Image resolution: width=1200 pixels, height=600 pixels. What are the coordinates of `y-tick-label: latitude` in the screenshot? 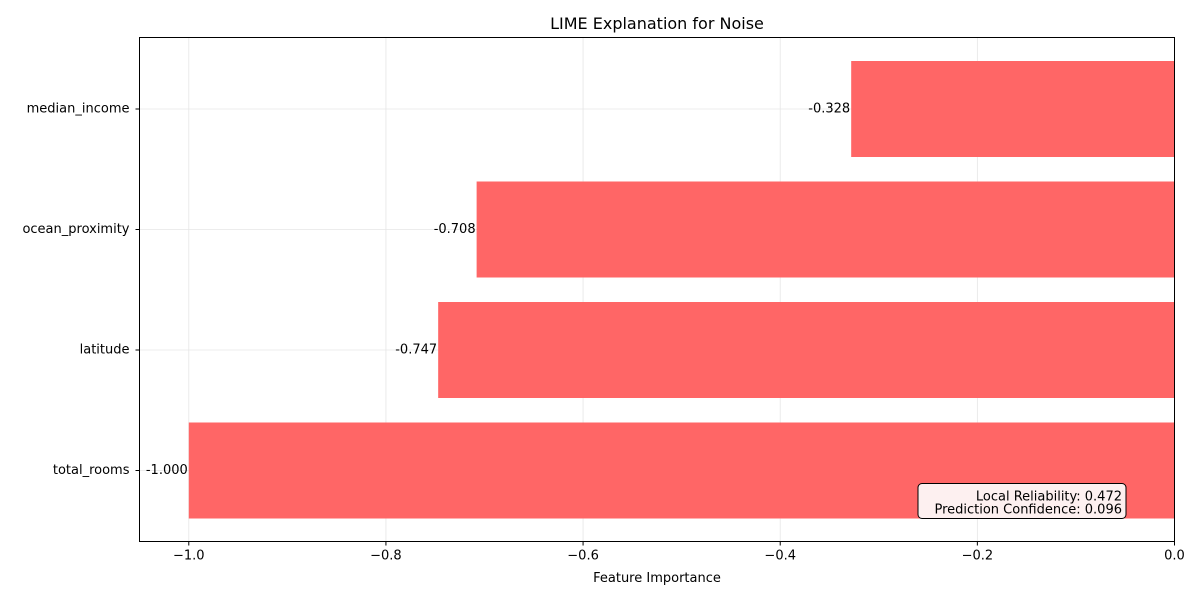 It's located at (105, 350).